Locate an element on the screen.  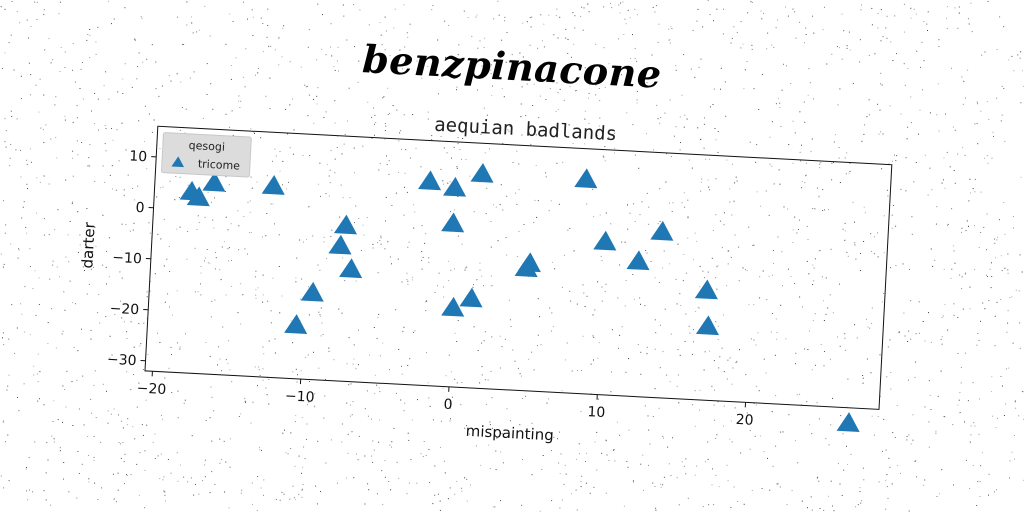
x-tick-label: −10 is located at coordinates (300, 397).